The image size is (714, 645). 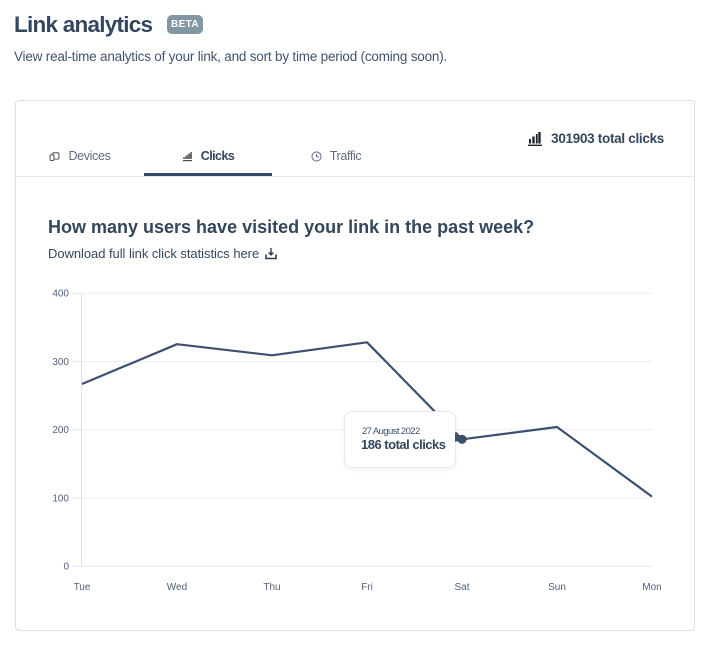 What do you see at coordinates (271, 587) in the screenshot?
I see `svg-text: Thu` at bounding box center [271, 587].